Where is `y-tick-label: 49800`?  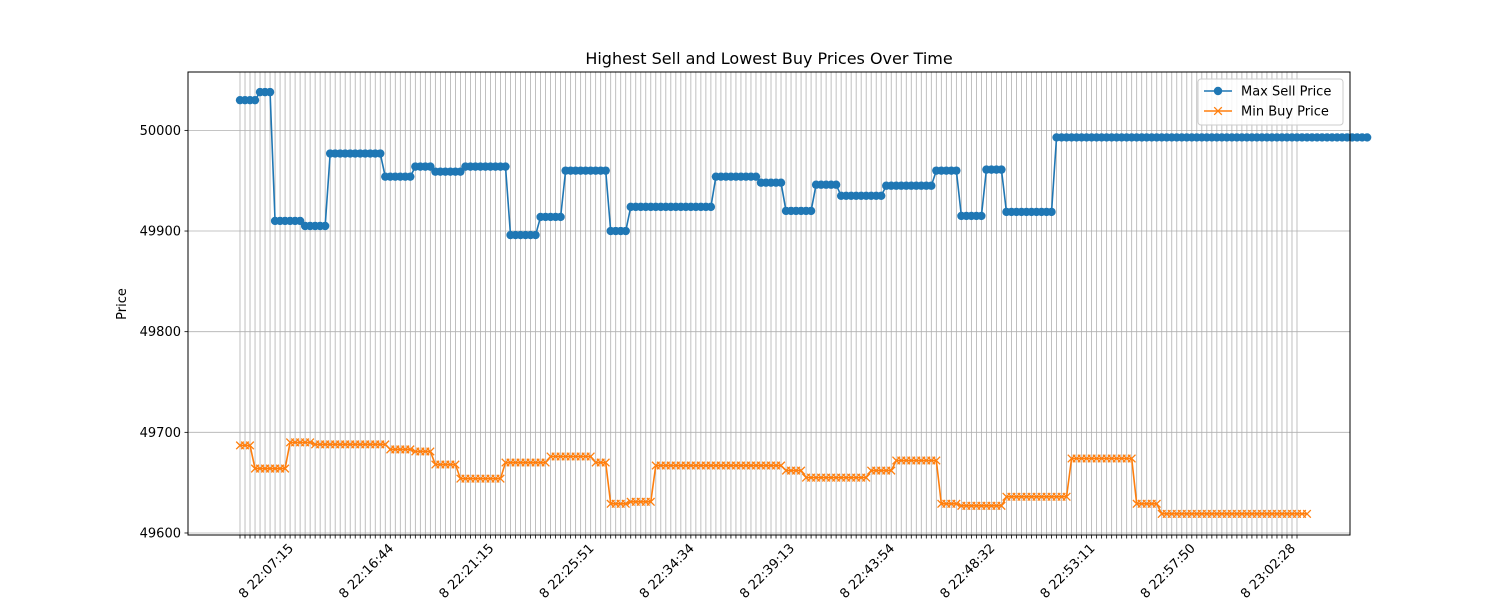 y-tick-label: 49800 is located at coordinates (160, 332).